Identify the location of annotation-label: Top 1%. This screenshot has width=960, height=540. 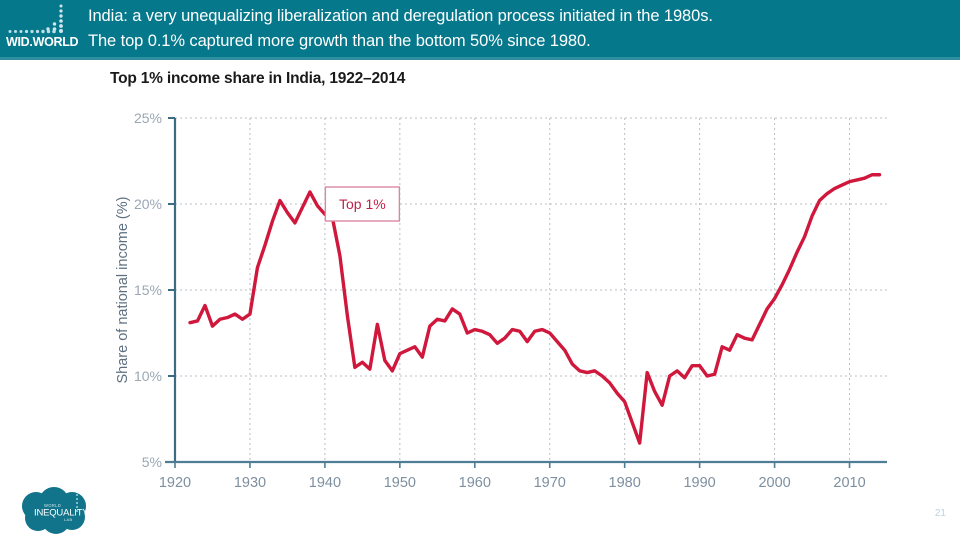
(362, 204).